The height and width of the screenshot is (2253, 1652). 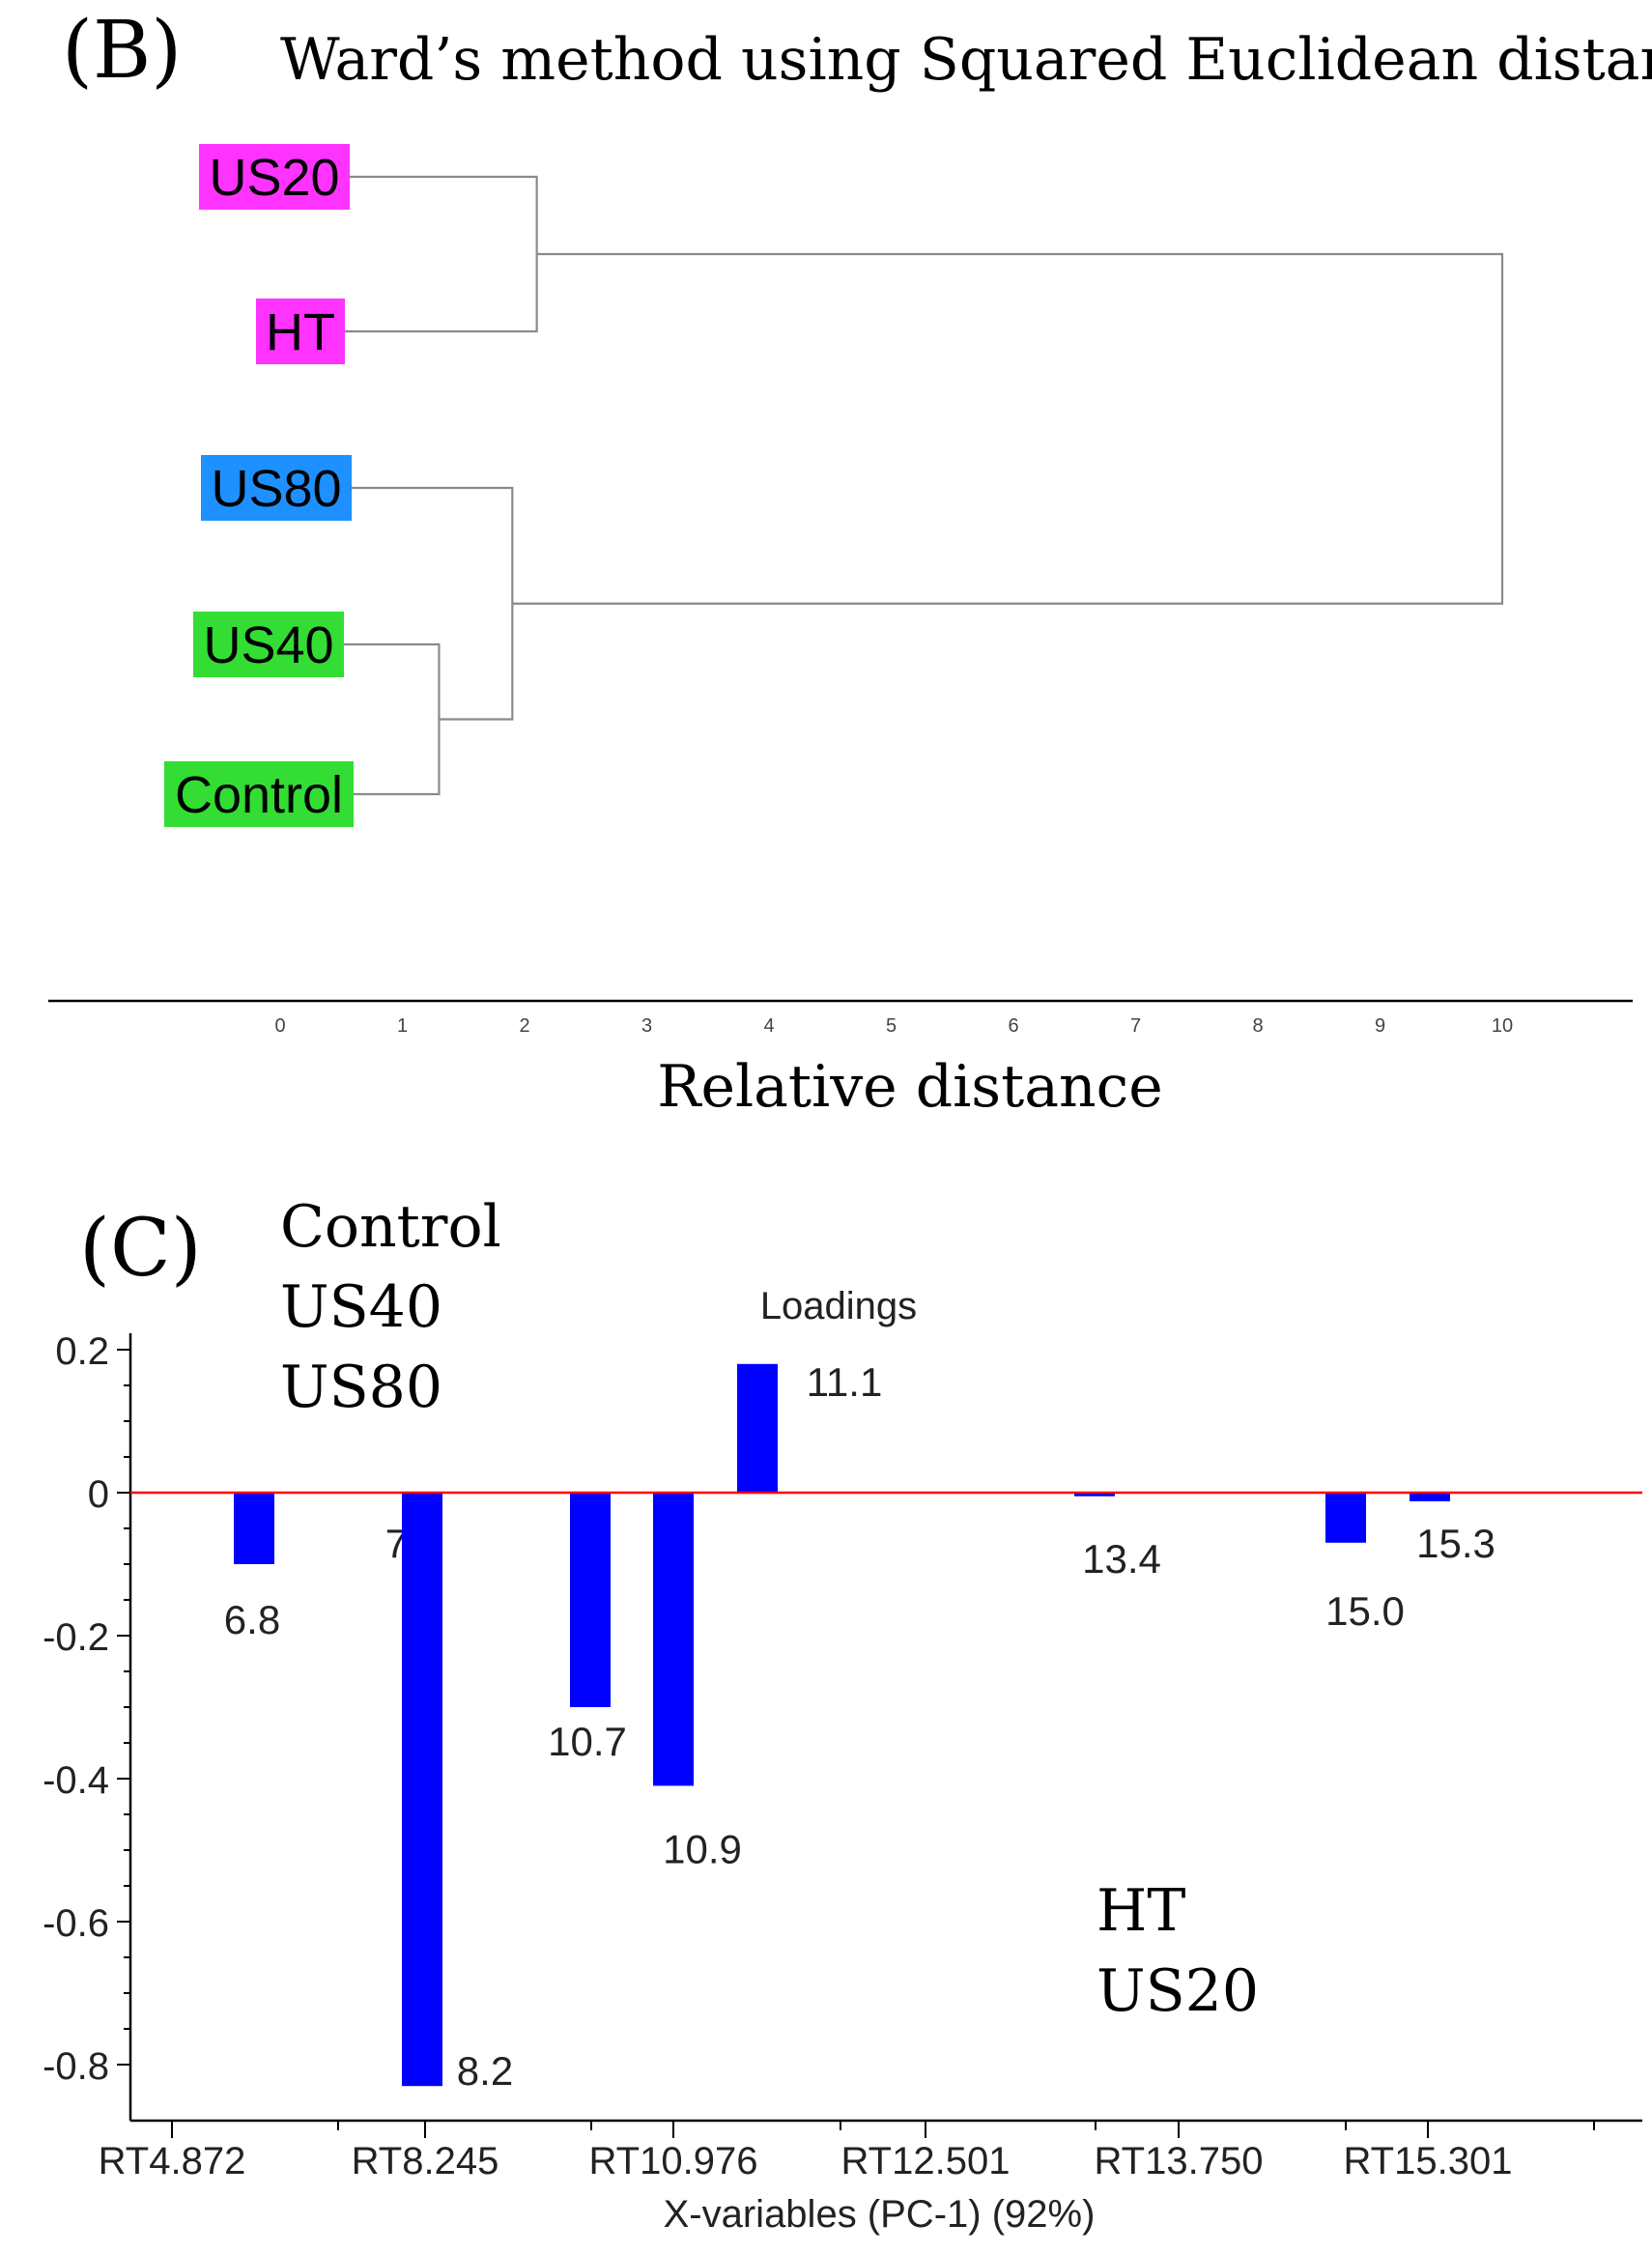 I want to click on bar-10.7, so click(x=590, y=1600).